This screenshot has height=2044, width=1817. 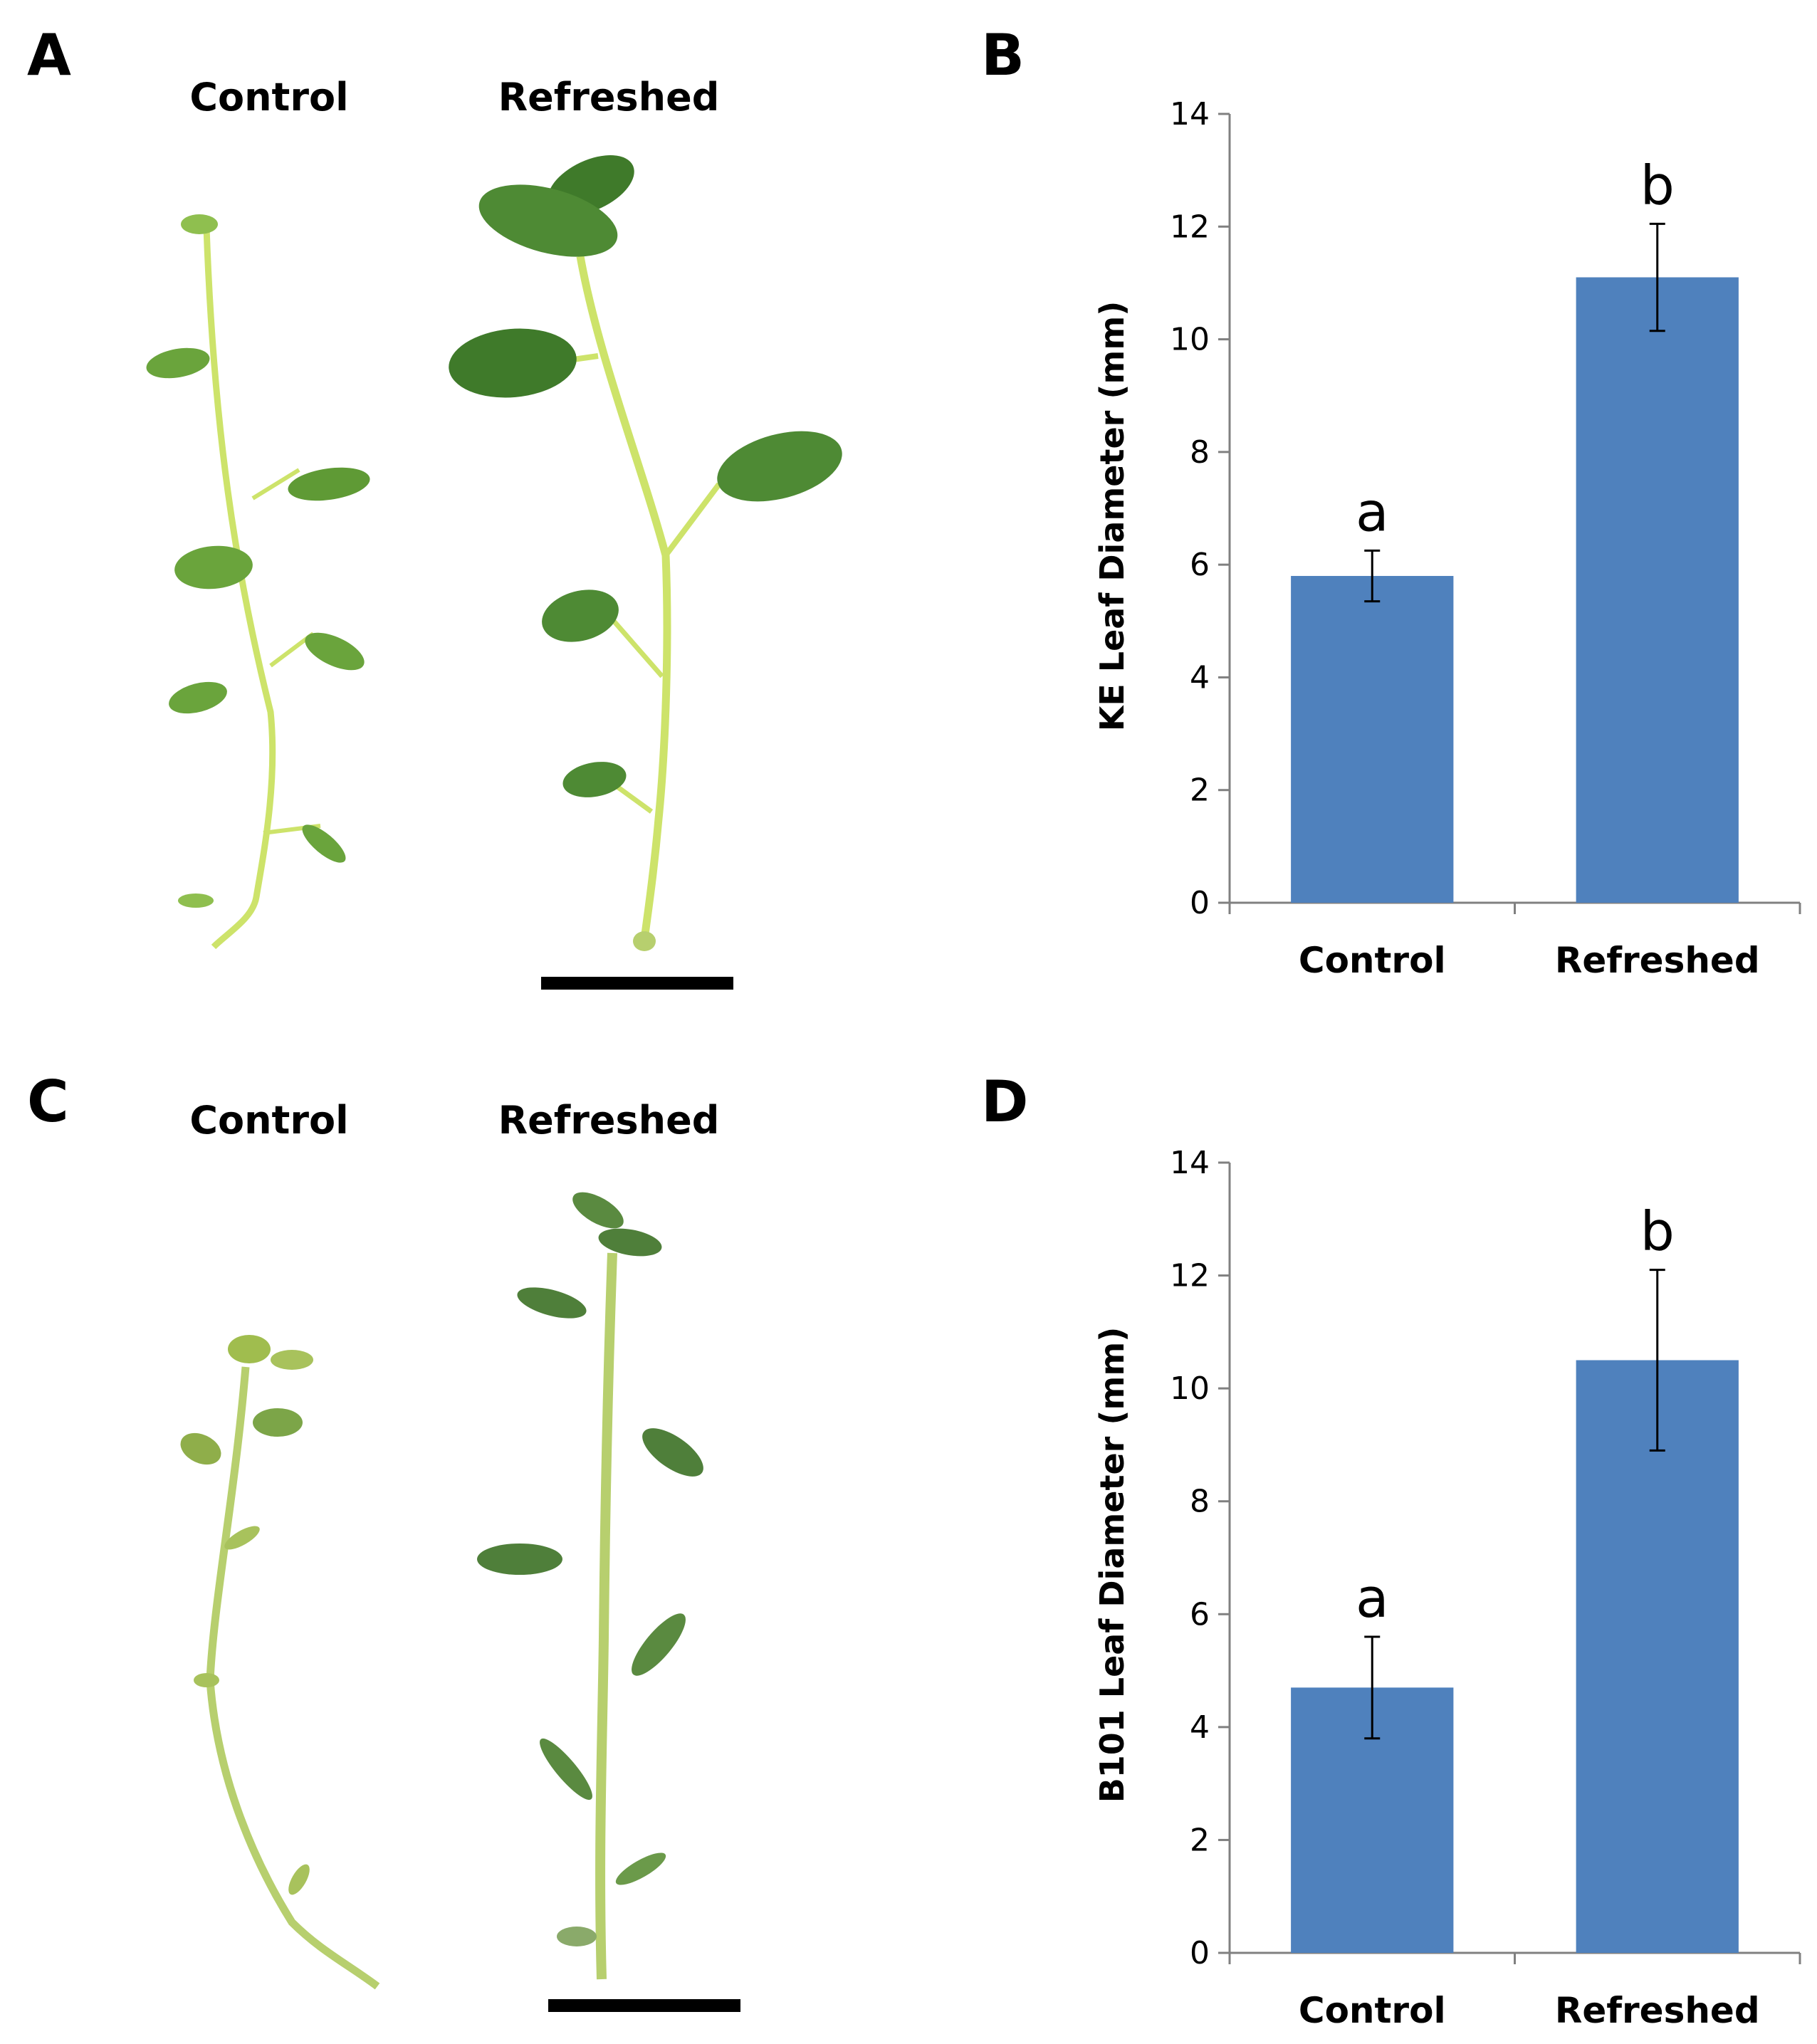 I want to click on photo-panel-c, so click(x=460, y=1602).